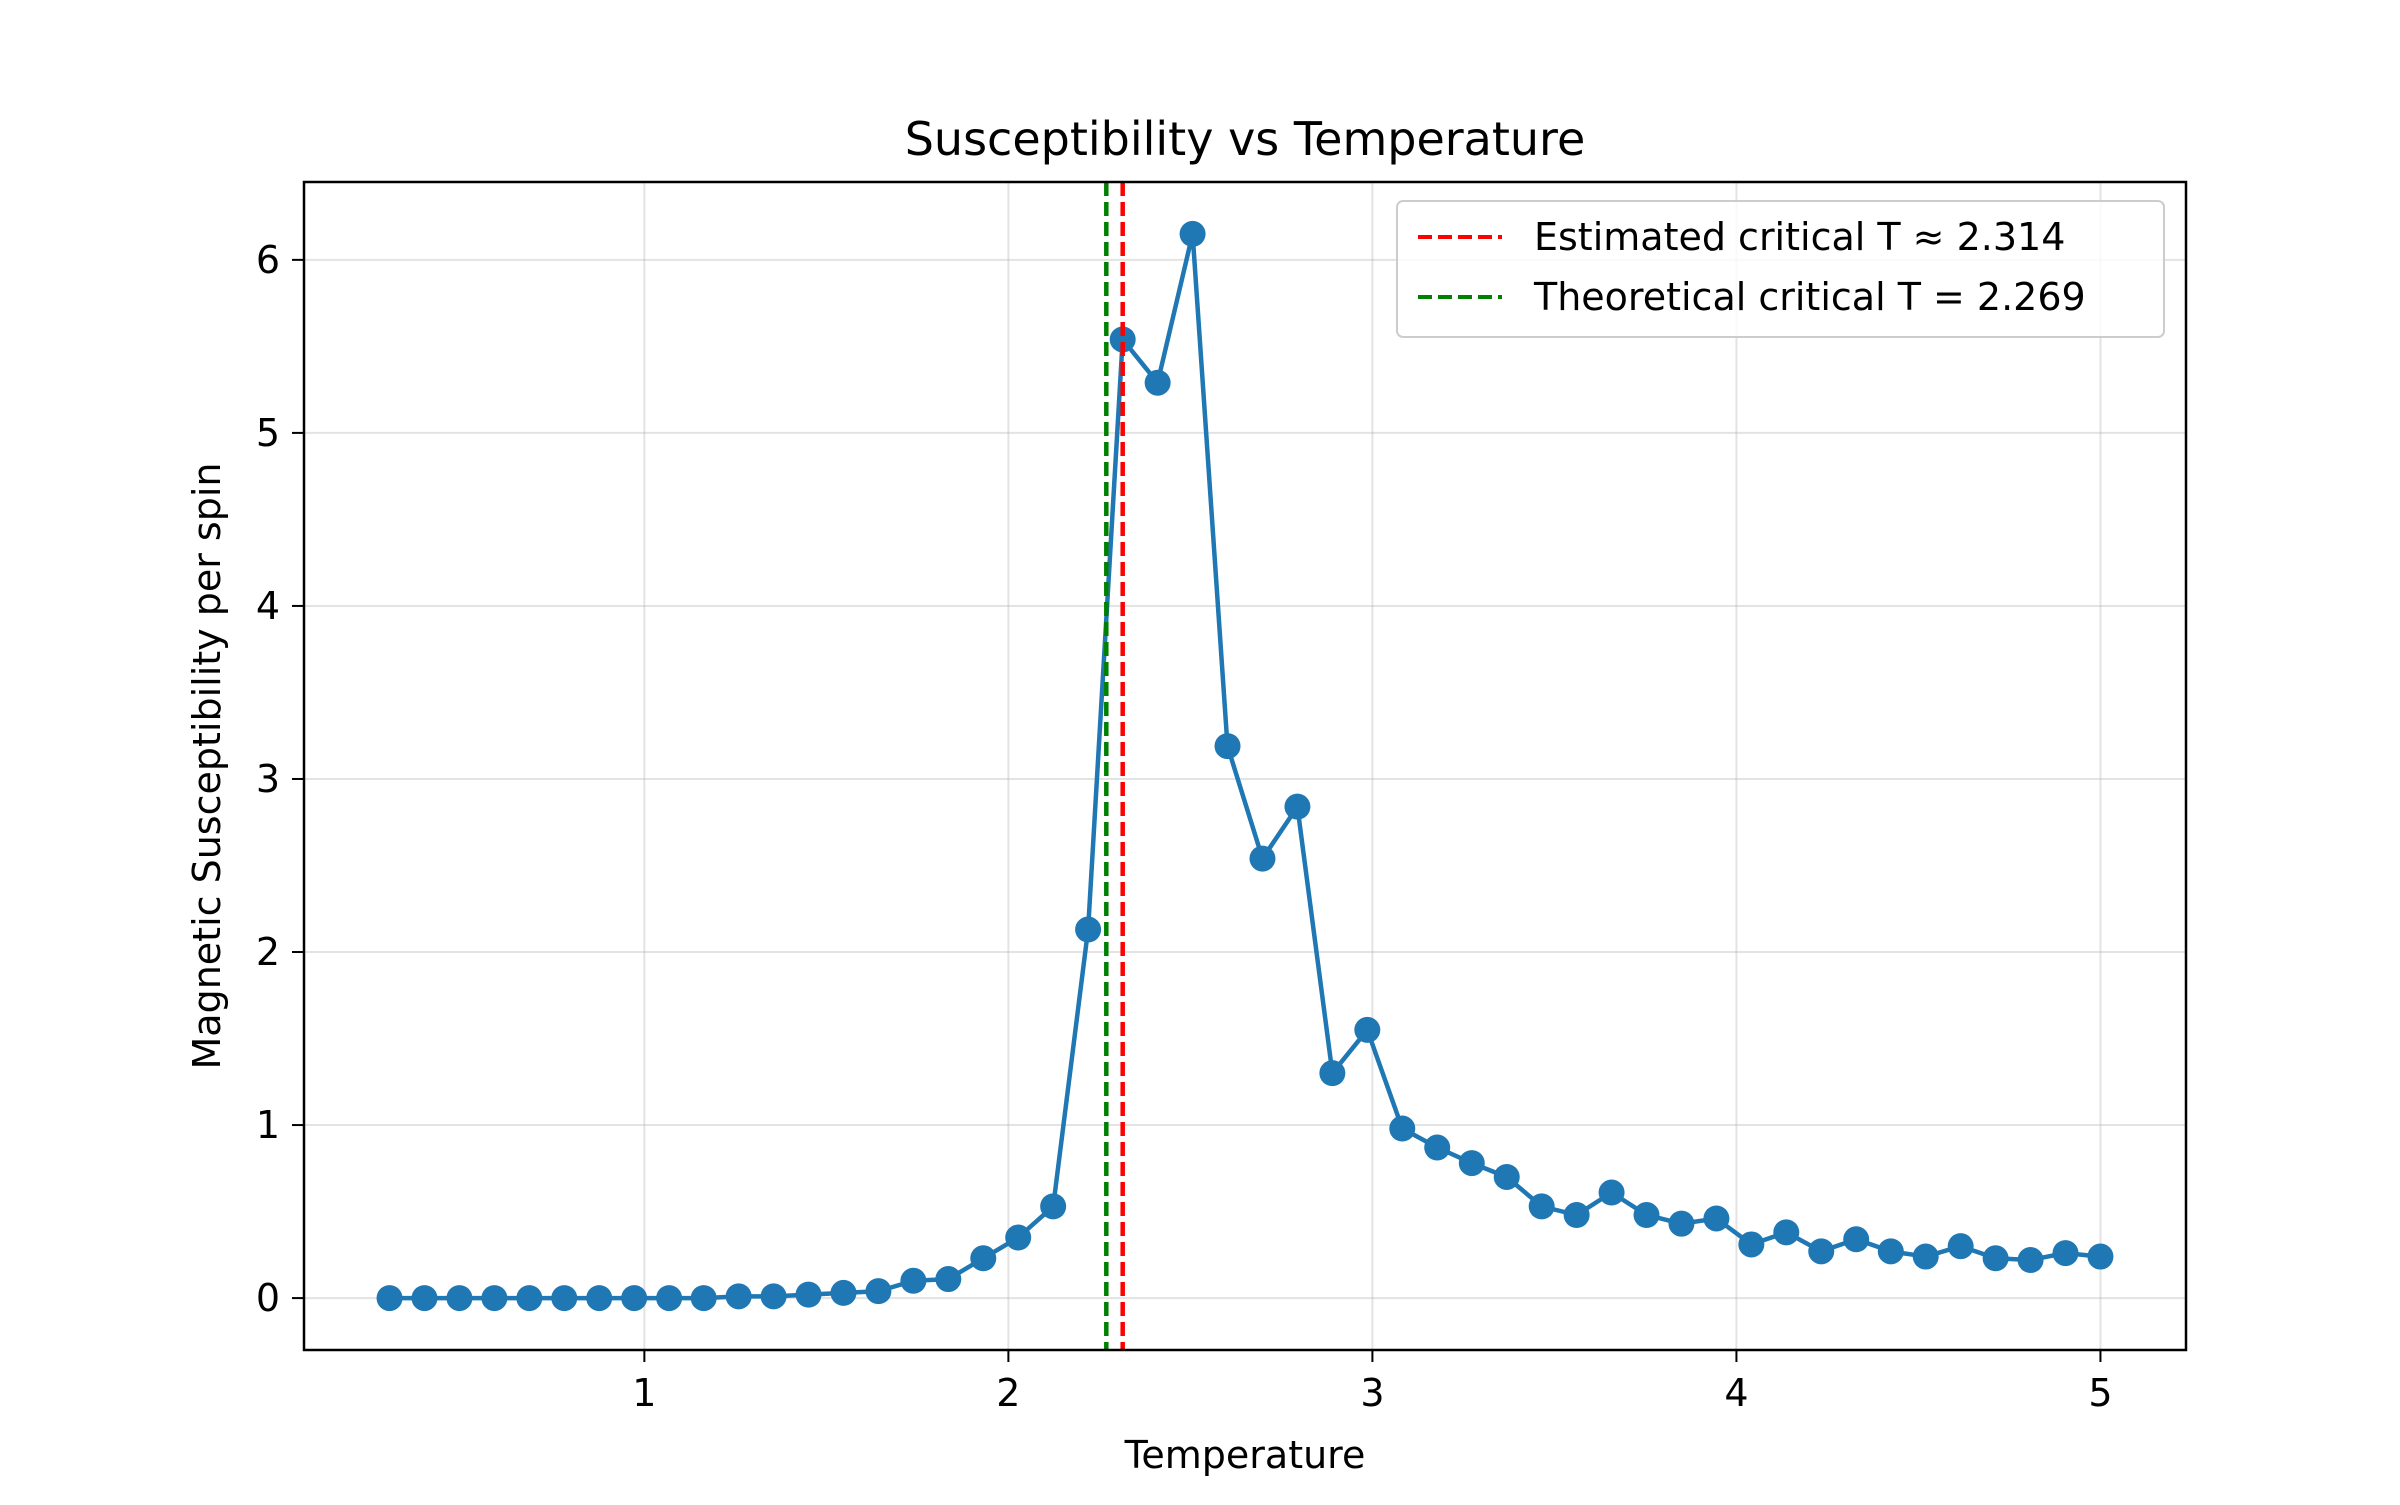  What do you see at coordinates (268, 1125) in the screenshot?
I see `y-tick-label: 1` at bounding box center [268, 1125].